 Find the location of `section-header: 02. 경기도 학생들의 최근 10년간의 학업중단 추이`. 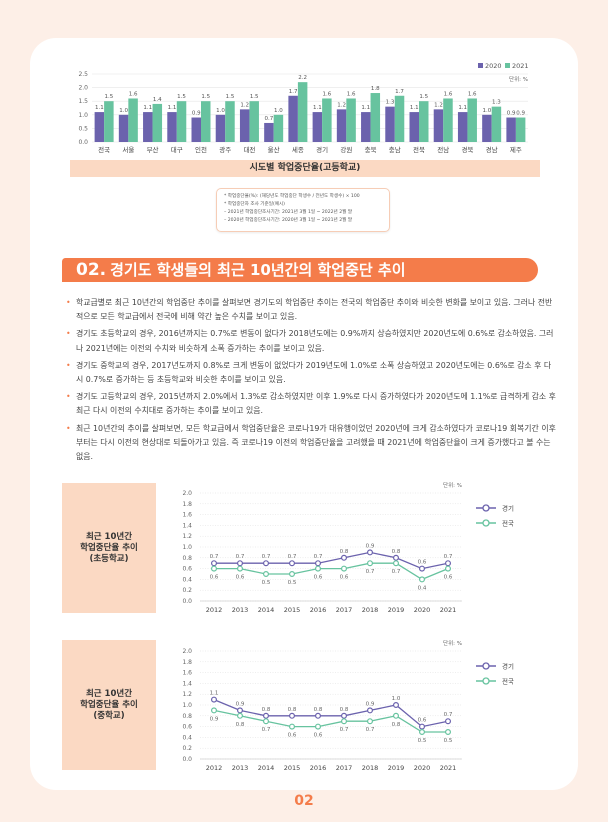

section-header: 02. 경기도 학생들의 최근 10년간의 학업중단 추이 is located at coordinates (300, 270).